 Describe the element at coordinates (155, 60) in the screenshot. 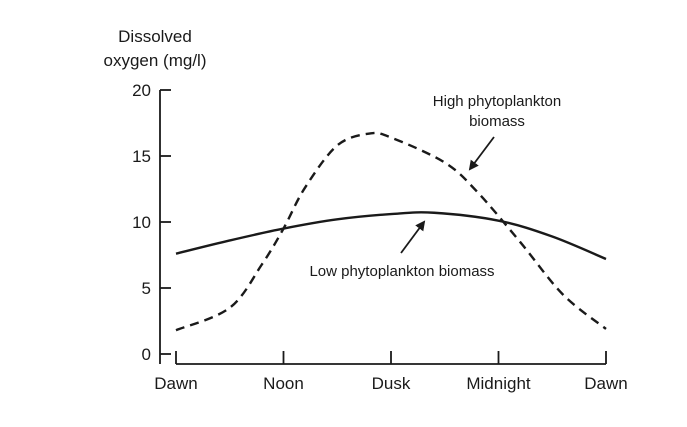

I see `y-axis-label-line-2: oxygen (mg/l)` at that location.